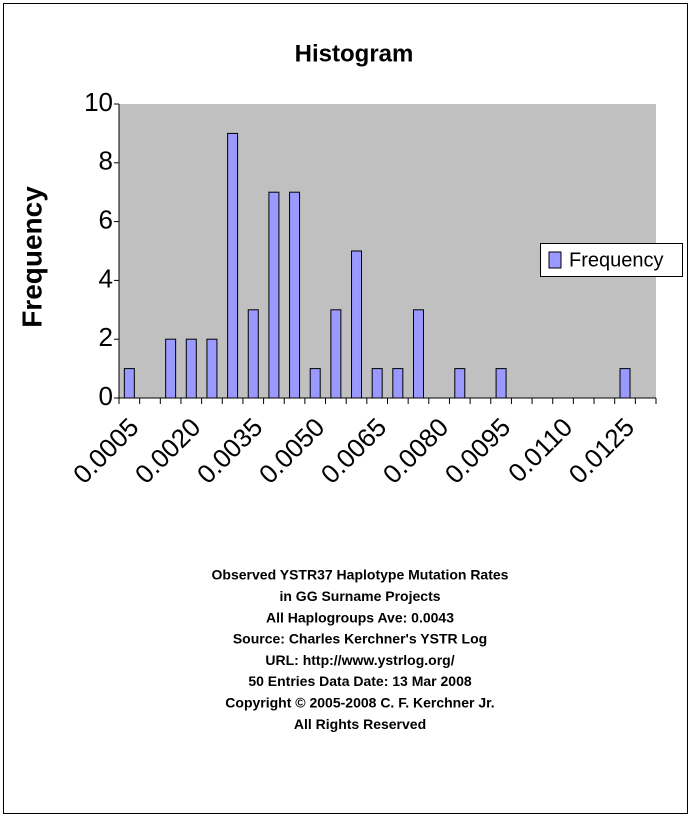  What do you see at coordinates (359, 703) in the screenshot?
I see `caption-line: Copyright © 2005-2008 C. F. Kerchner Jr.` at bounding box center [359, 703].